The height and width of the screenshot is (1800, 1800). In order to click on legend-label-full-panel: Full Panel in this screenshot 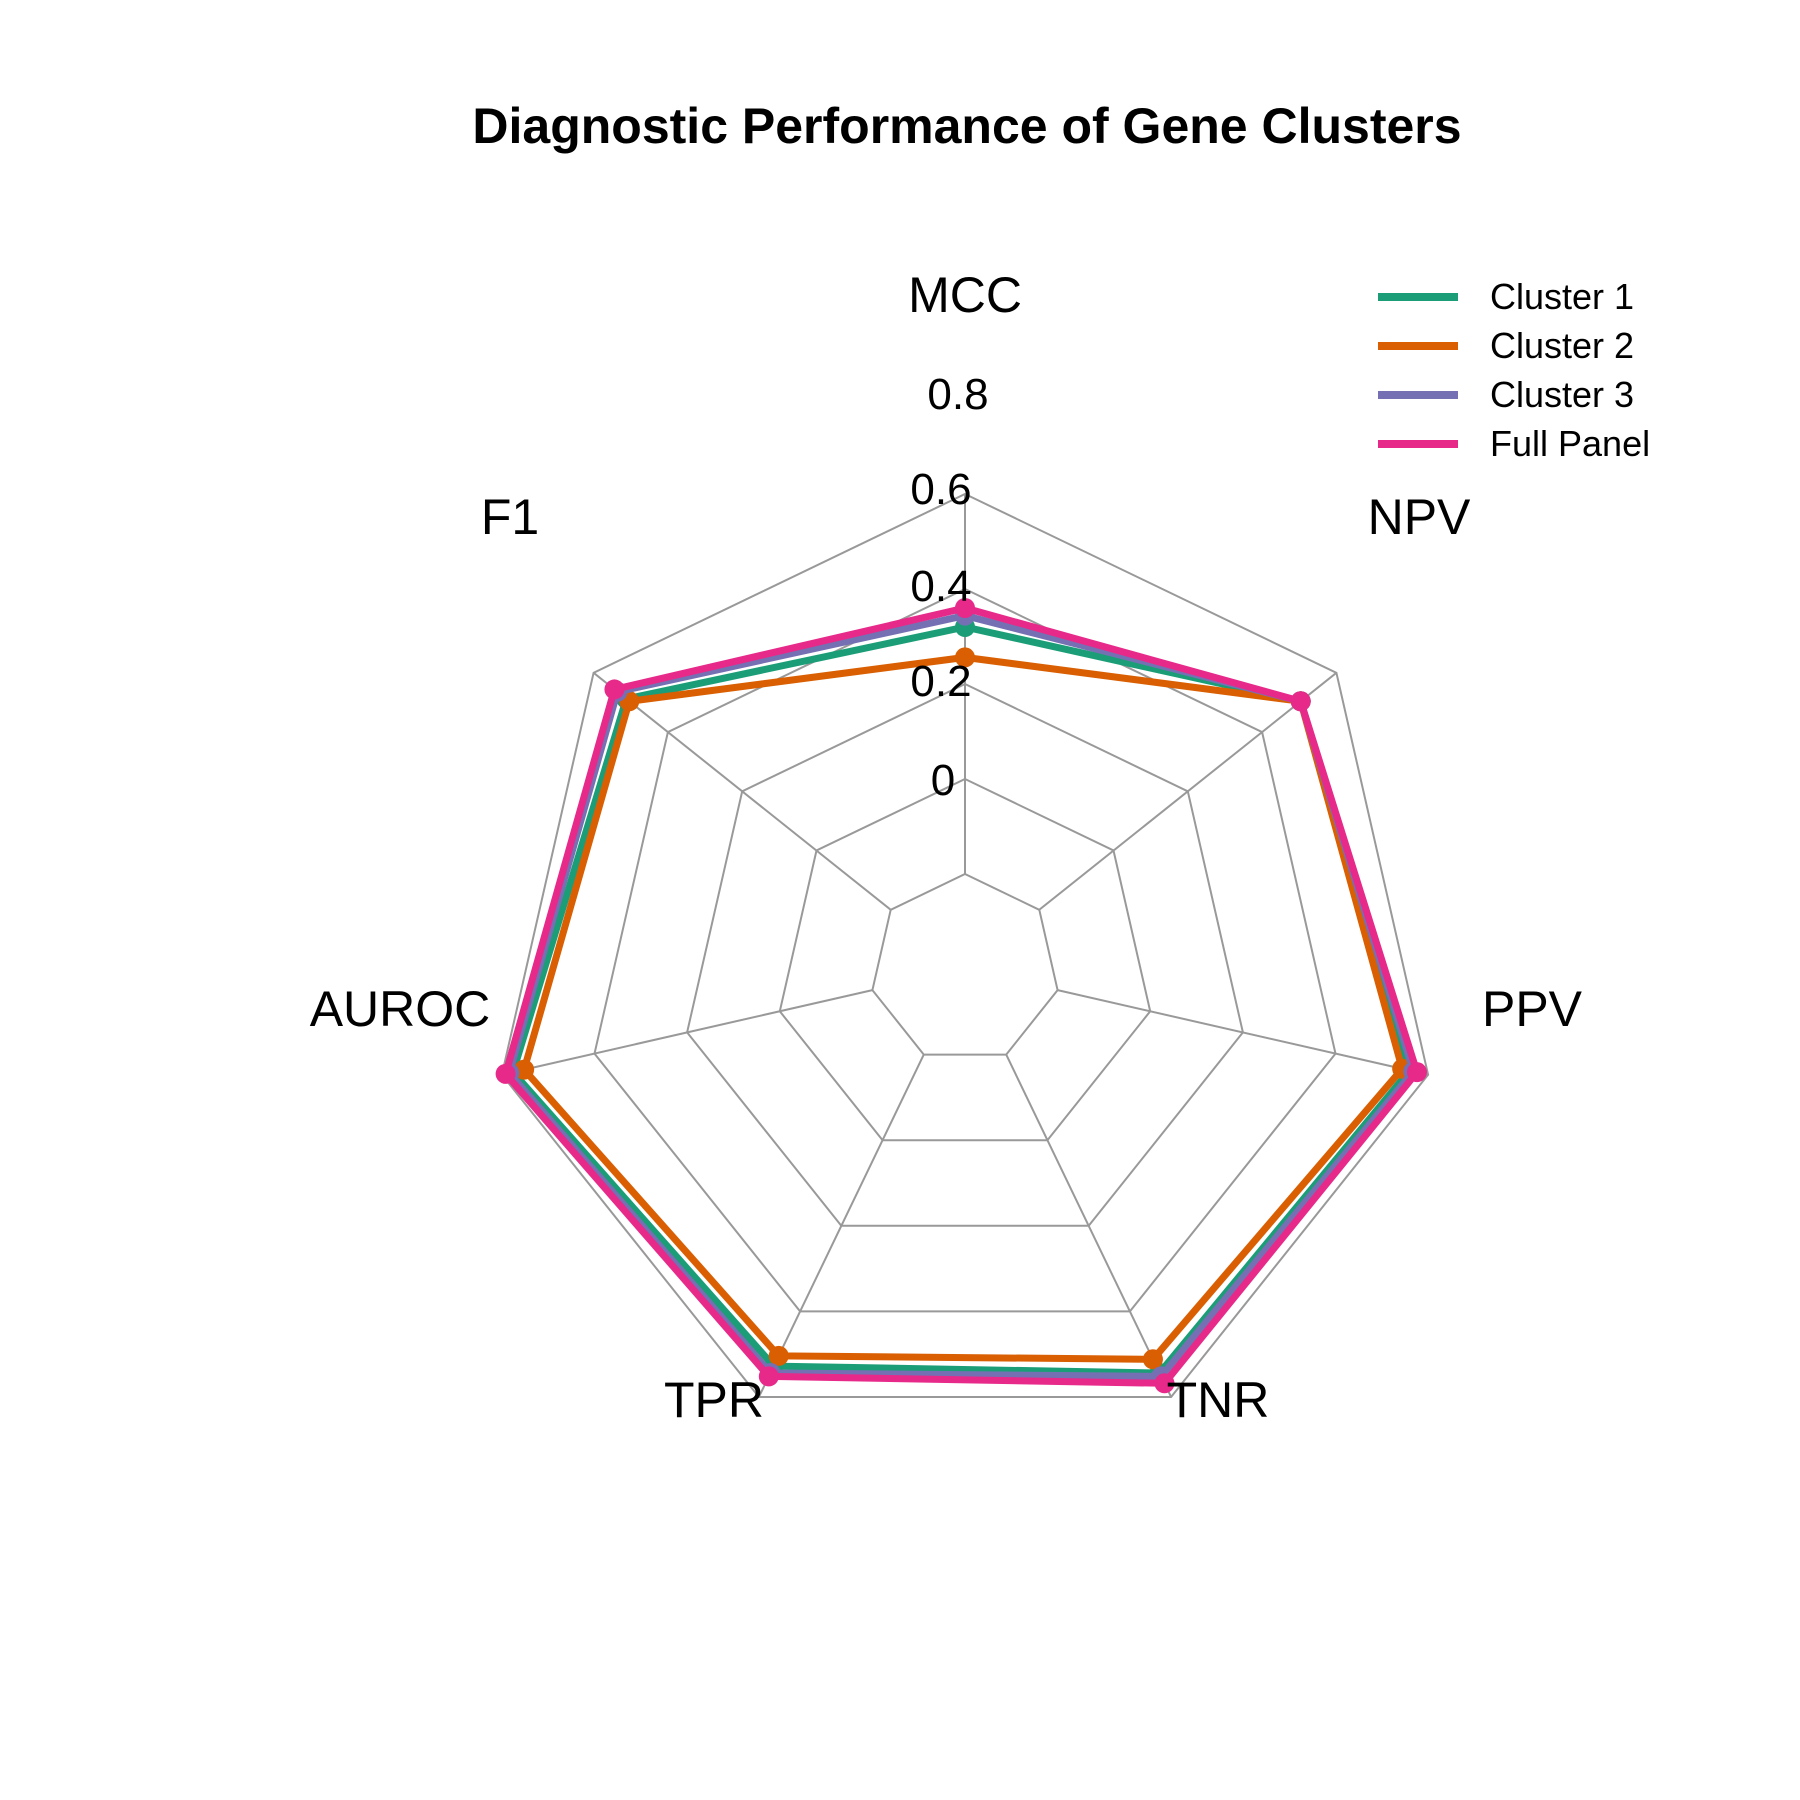, I will do `click(1570, 443)`.